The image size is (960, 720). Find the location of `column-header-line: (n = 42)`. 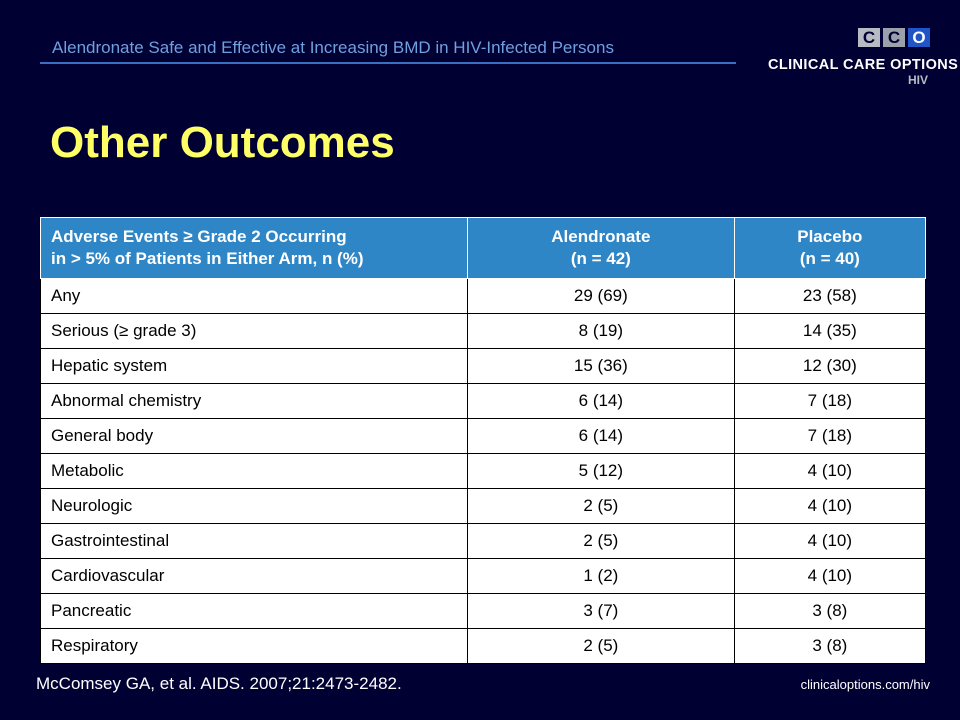

column-header-line: (n = 42) is located at coordinates (600, 258).